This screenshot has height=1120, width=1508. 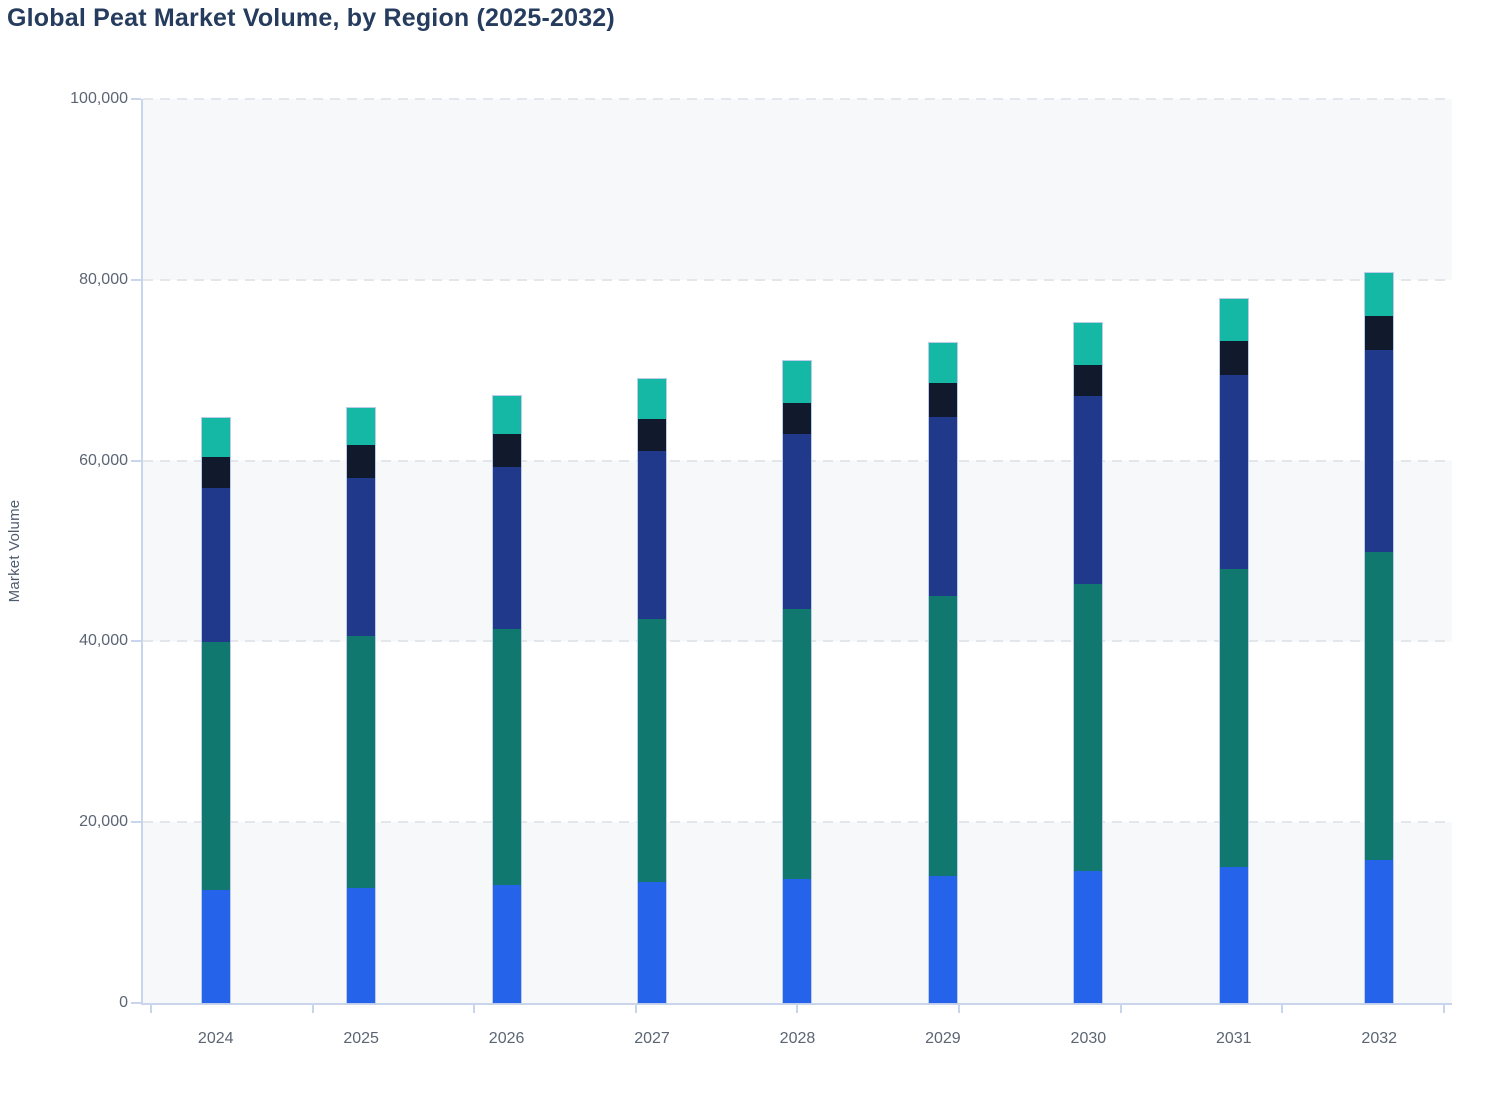 I want to click on bar-segment-2024-segment-4-darkest-navy, so click(x=215, y=472).